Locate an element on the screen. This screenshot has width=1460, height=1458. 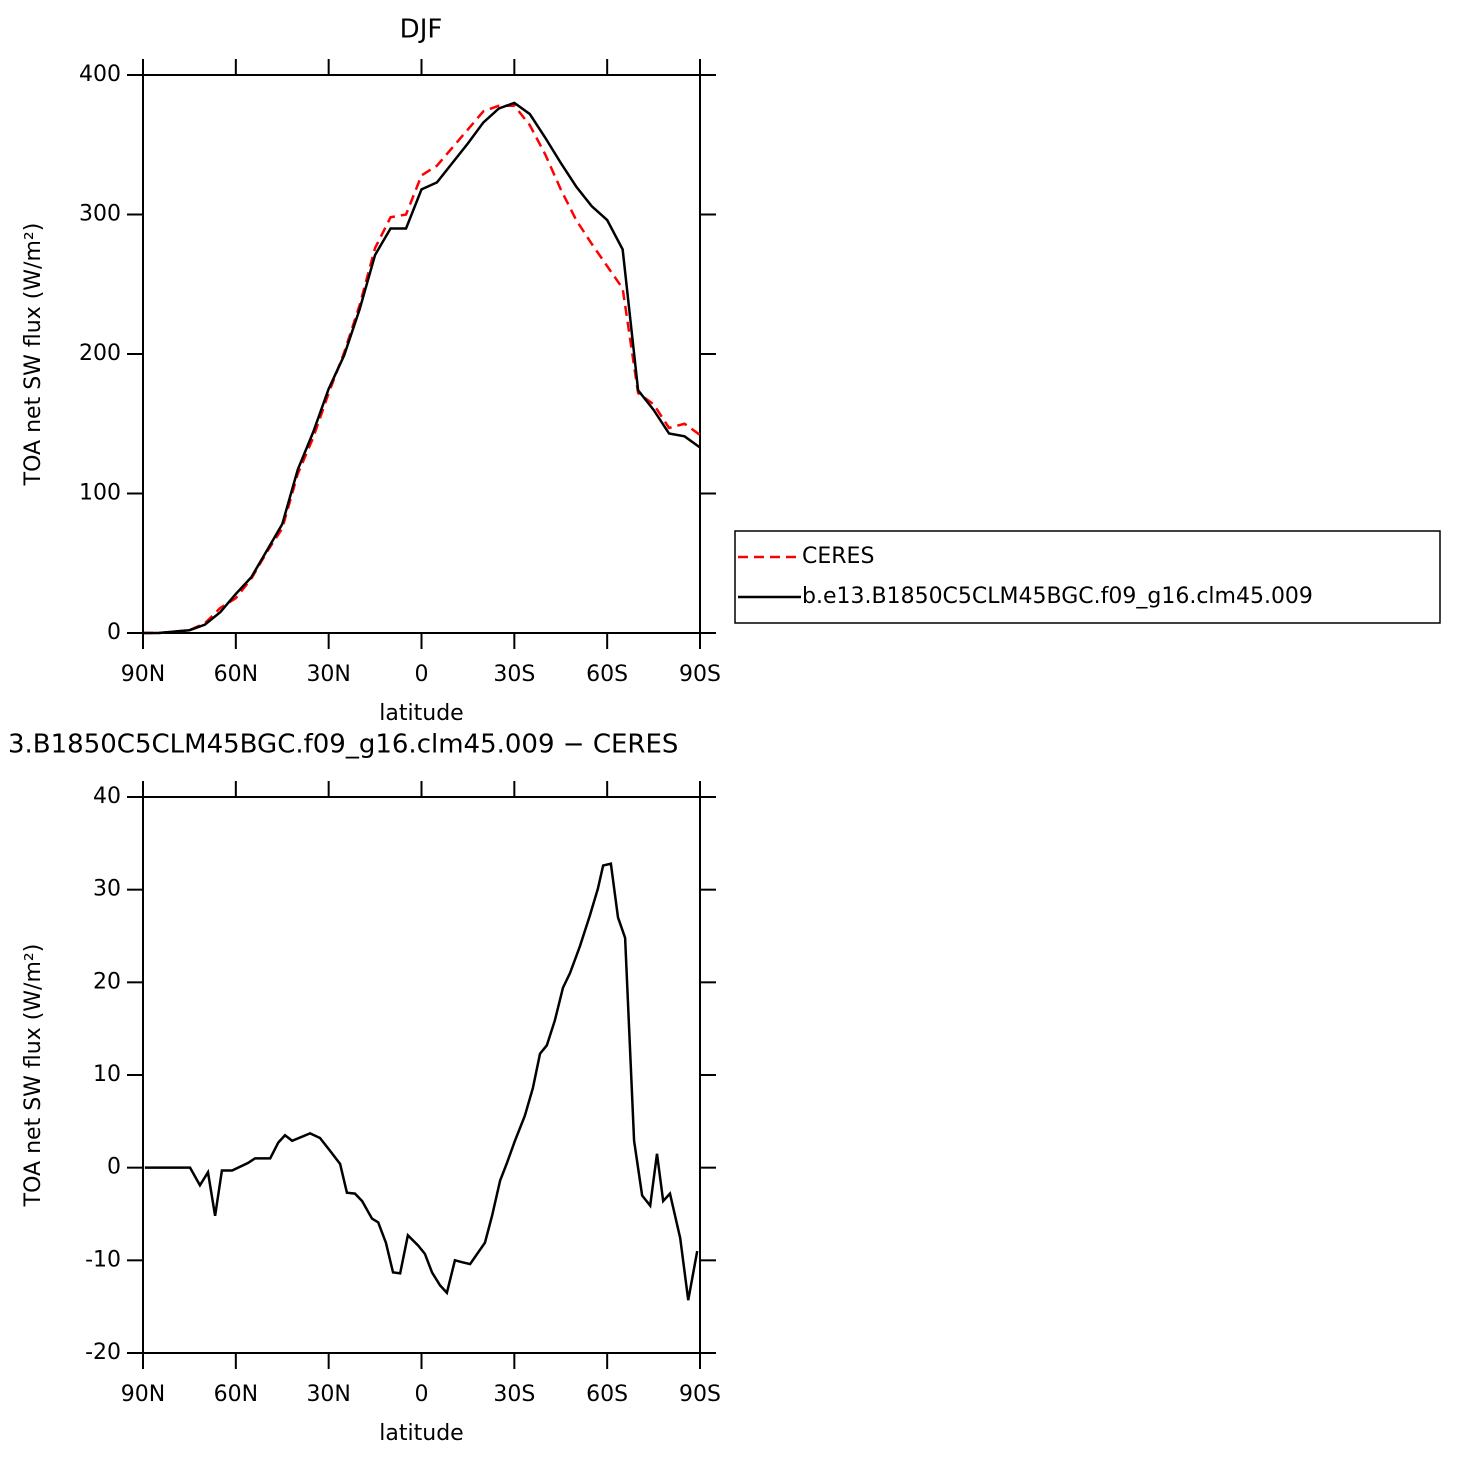
legend-label: CERES is located at coordinates (838, 556).